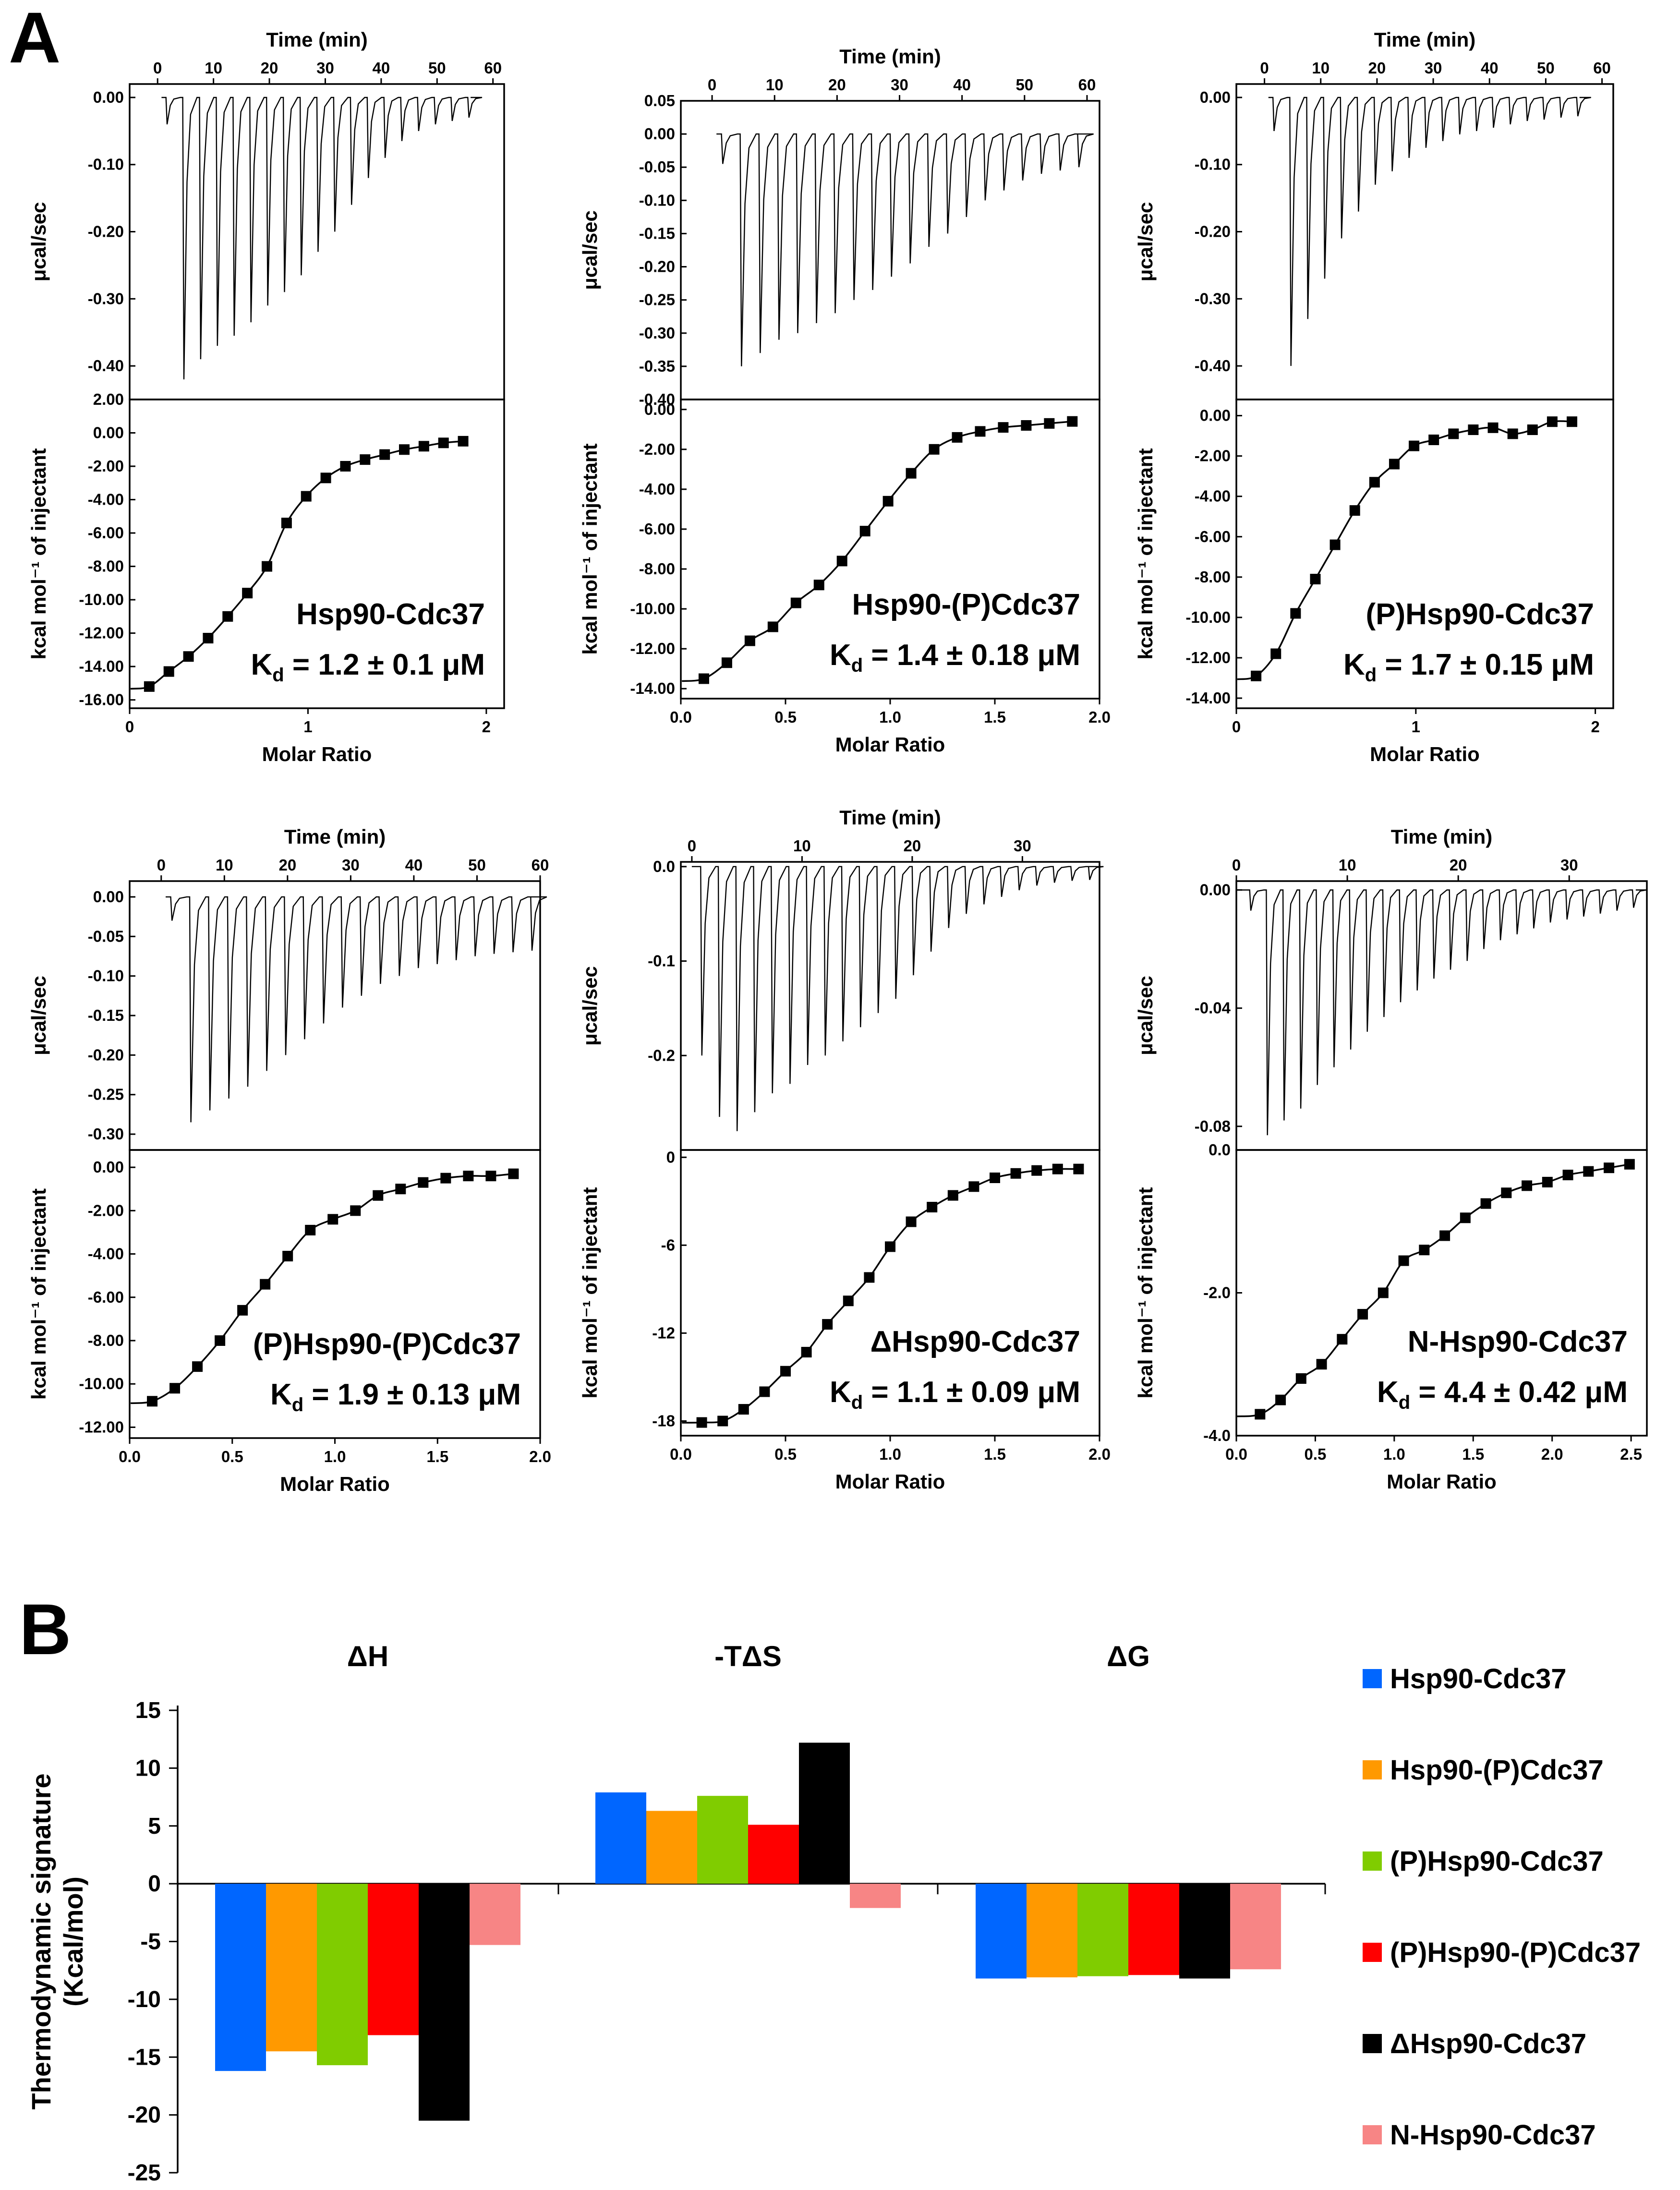 Image resolution: width=1680 pixels, height=2190 pixels. What do you see at coordinates (144, 2057) in the screenshot?
I see `bar-y-tick-label: -15` at bounding box center [144, 2057].